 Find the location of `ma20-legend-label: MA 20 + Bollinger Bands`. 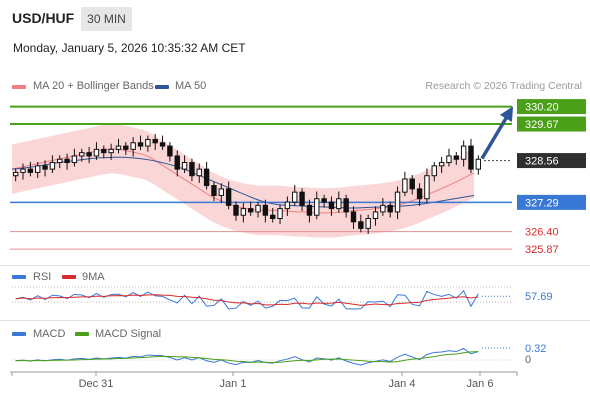

ma20-legend-label: MA 20 + Bollinger Bands is located at coordinates (93, 86).